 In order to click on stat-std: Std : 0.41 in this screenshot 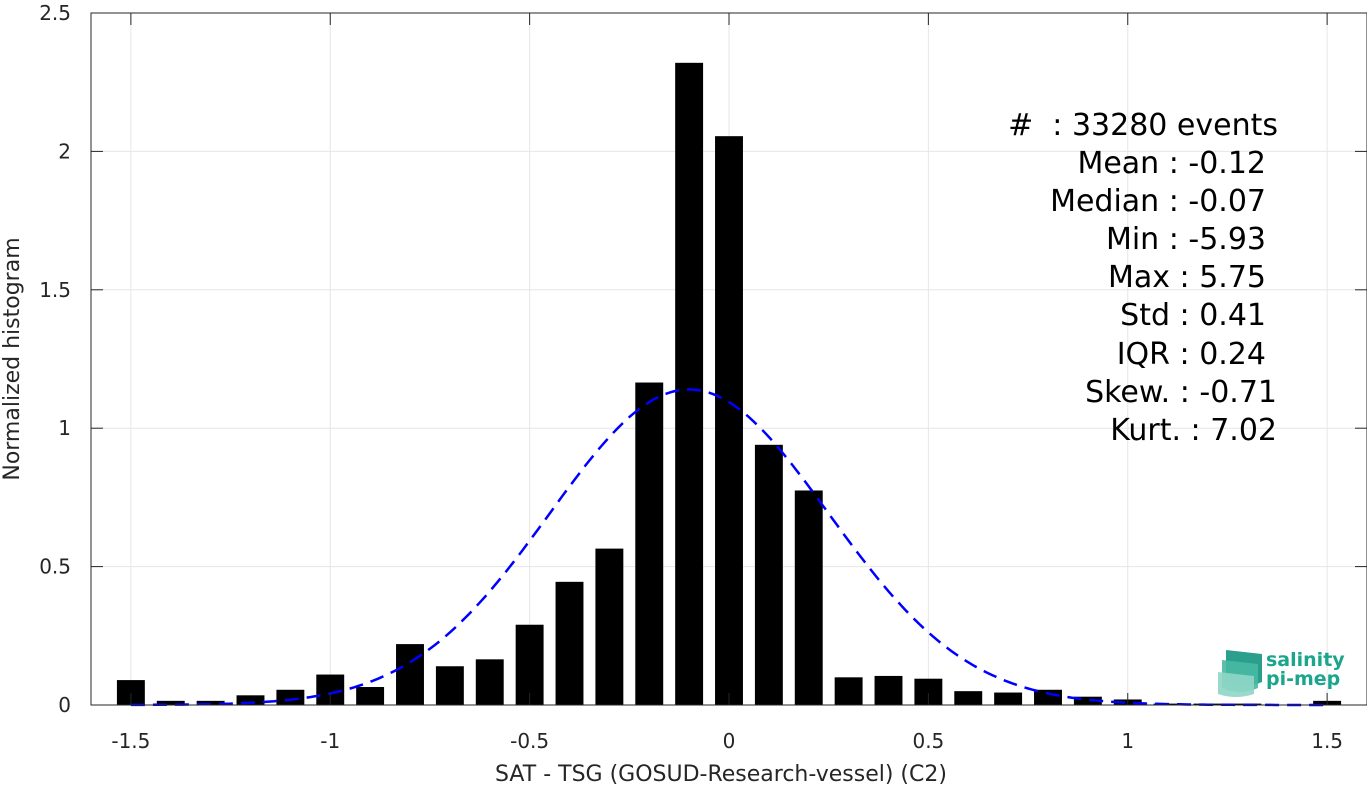, I will do `click(1193, 315)`.